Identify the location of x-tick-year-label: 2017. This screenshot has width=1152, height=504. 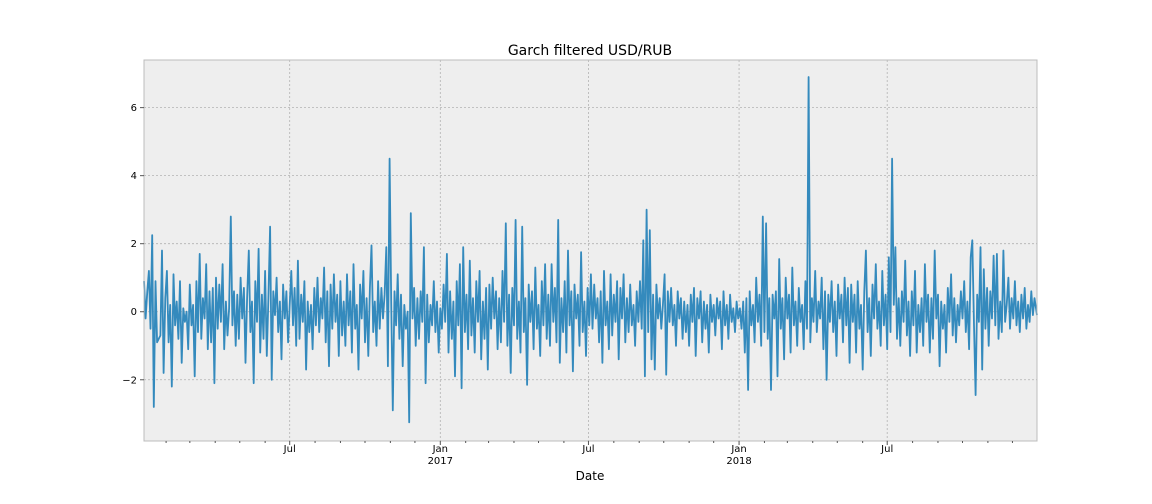
(440, 461).